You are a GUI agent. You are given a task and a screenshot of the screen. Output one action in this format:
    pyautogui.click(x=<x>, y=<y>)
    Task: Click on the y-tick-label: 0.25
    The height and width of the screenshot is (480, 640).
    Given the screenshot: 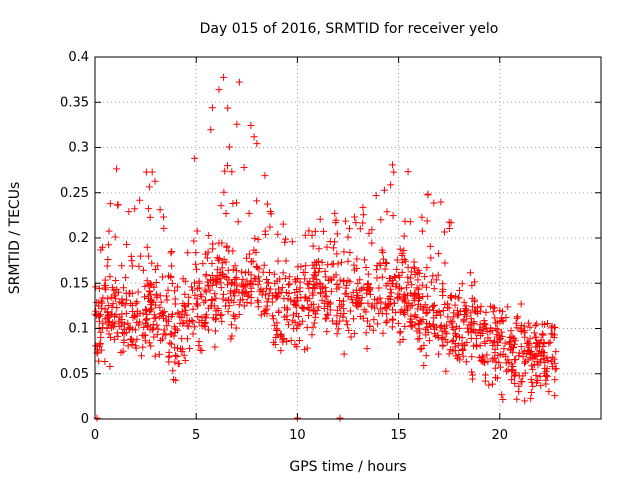 What is the action you would take?
    pyautogui.click(x=74, y=193)
    